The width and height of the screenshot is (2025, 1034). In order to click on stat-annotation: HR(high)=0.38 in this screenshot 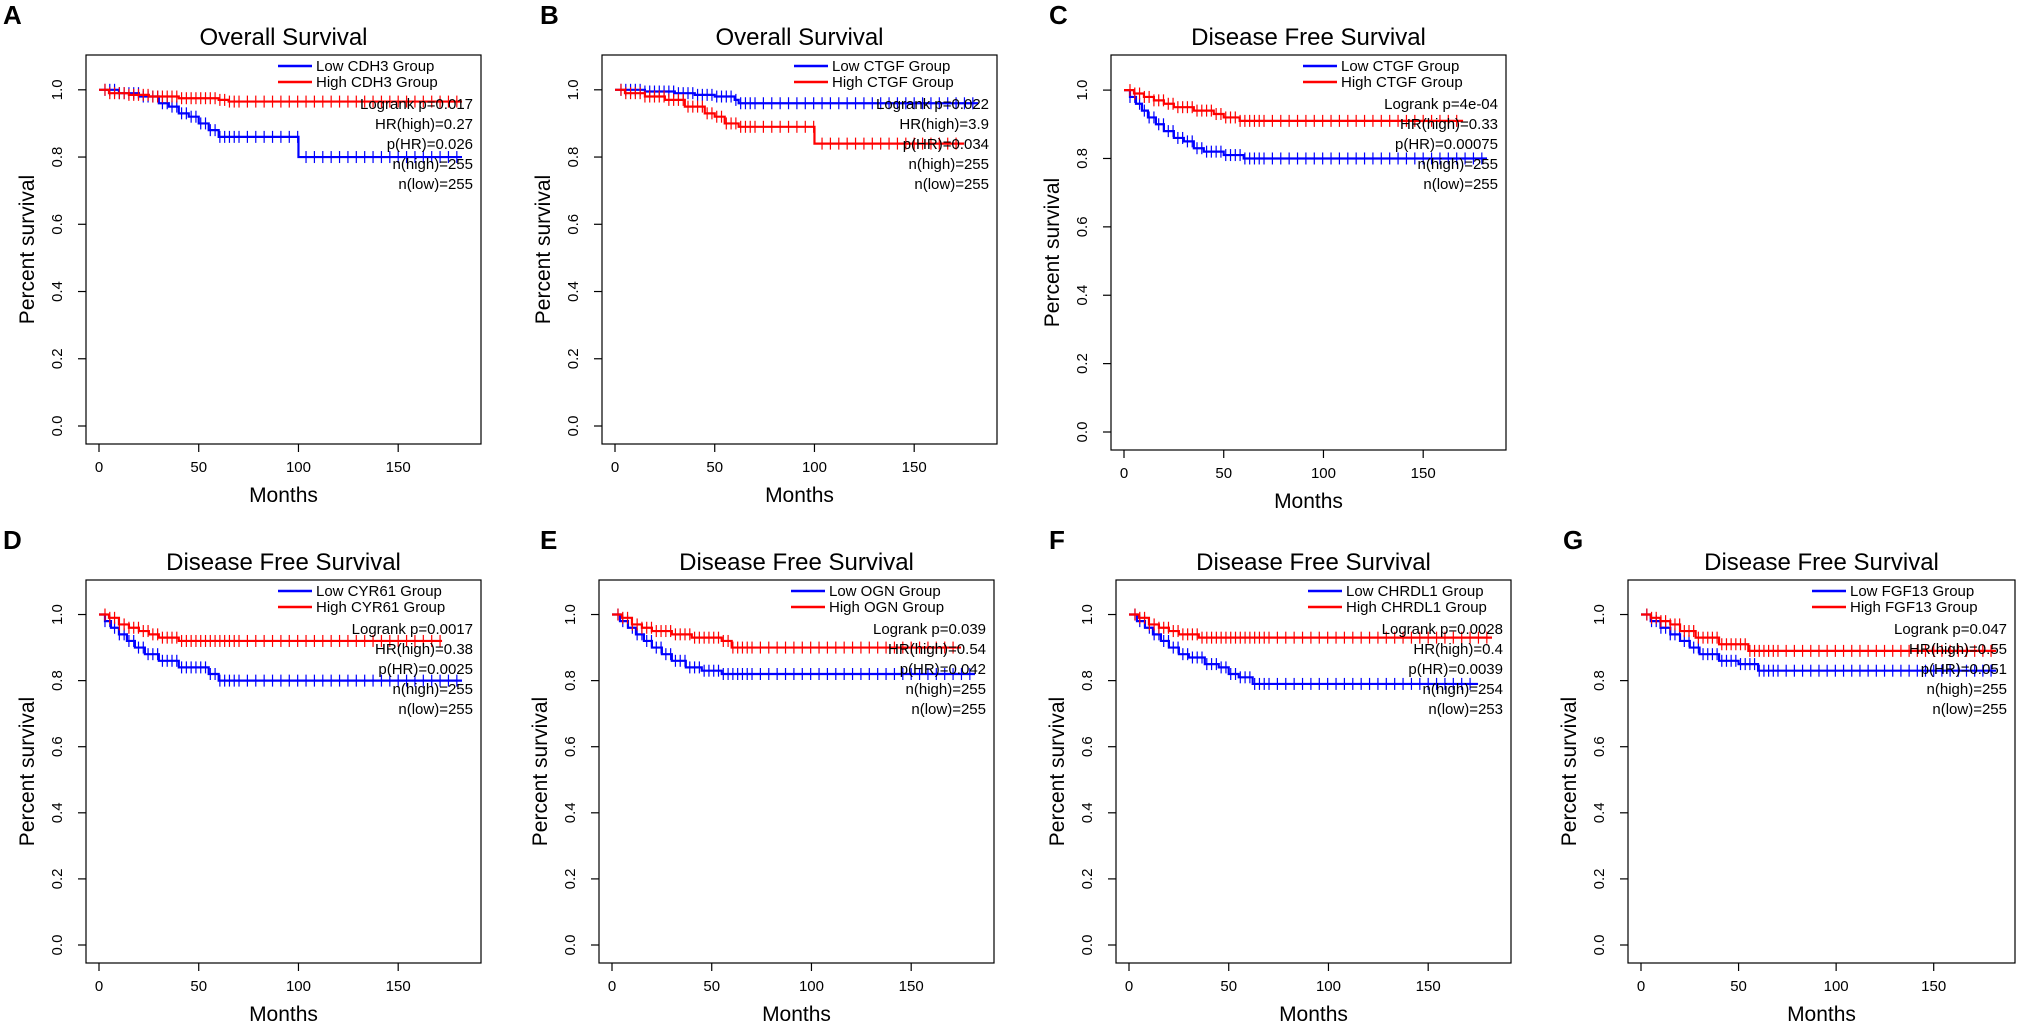, I will do `click(424, 649)`.